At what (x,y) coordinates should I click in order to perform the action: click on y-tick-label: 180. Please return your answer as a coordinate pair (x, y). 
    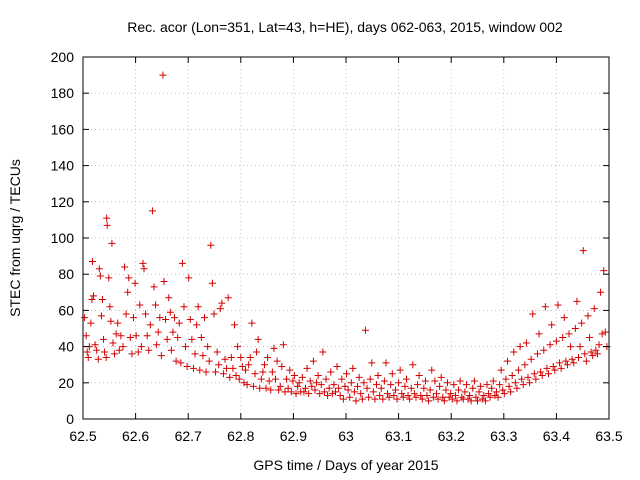
    Looking at the image, I should click on (63, 93).